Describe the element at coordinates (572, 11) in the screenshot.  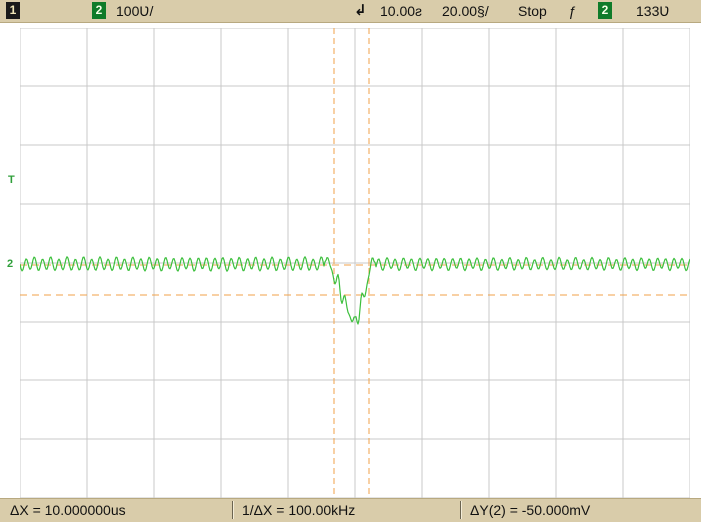
I see `trigger-edge-icon: ƒ` at that location.